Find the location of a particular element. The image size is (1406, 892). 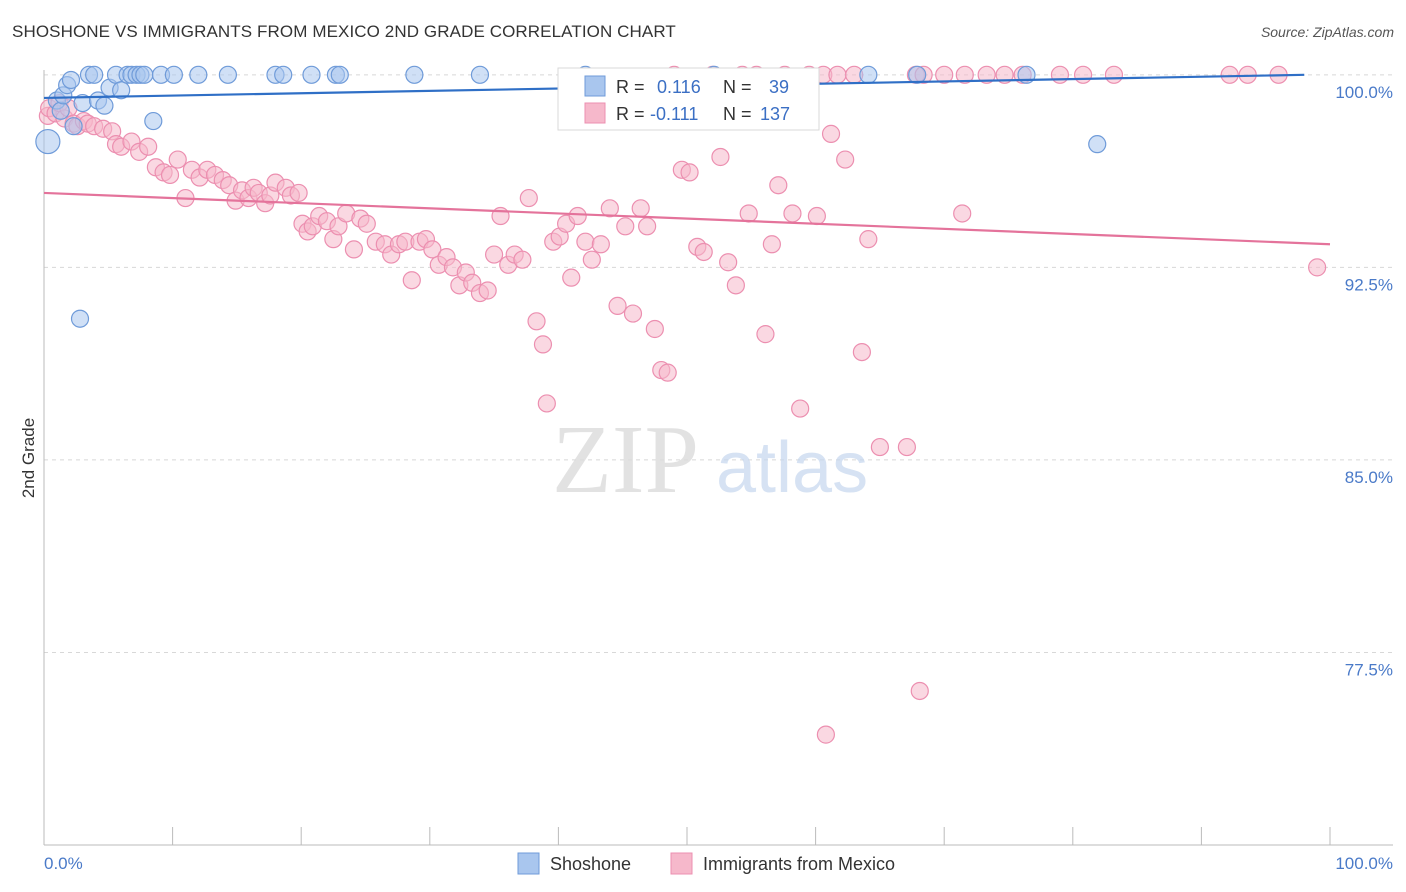

x-tick-label-right: 100.0% is located at coordinates (1364, 863).